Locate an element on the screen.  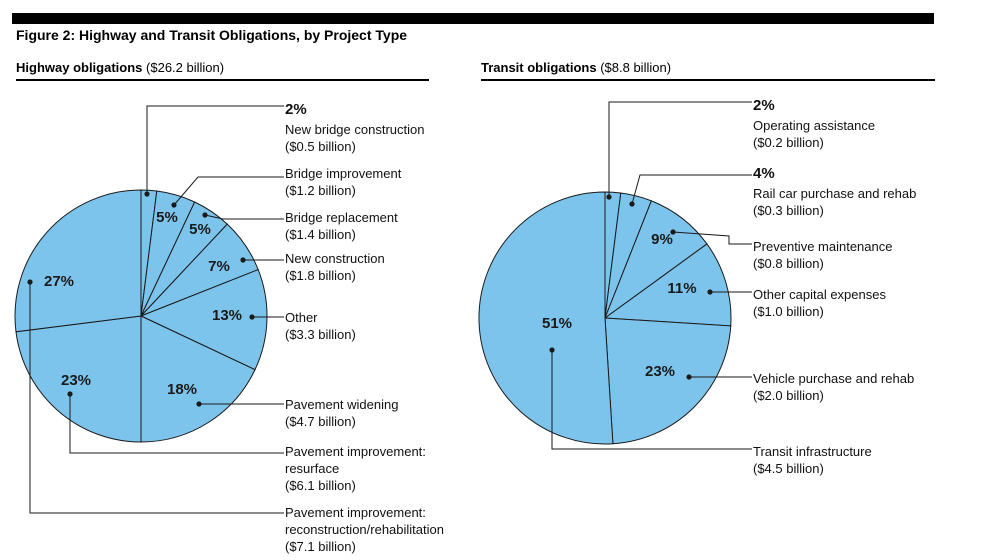
transit-pct-label: 23% is located at coordinates (660, 371).